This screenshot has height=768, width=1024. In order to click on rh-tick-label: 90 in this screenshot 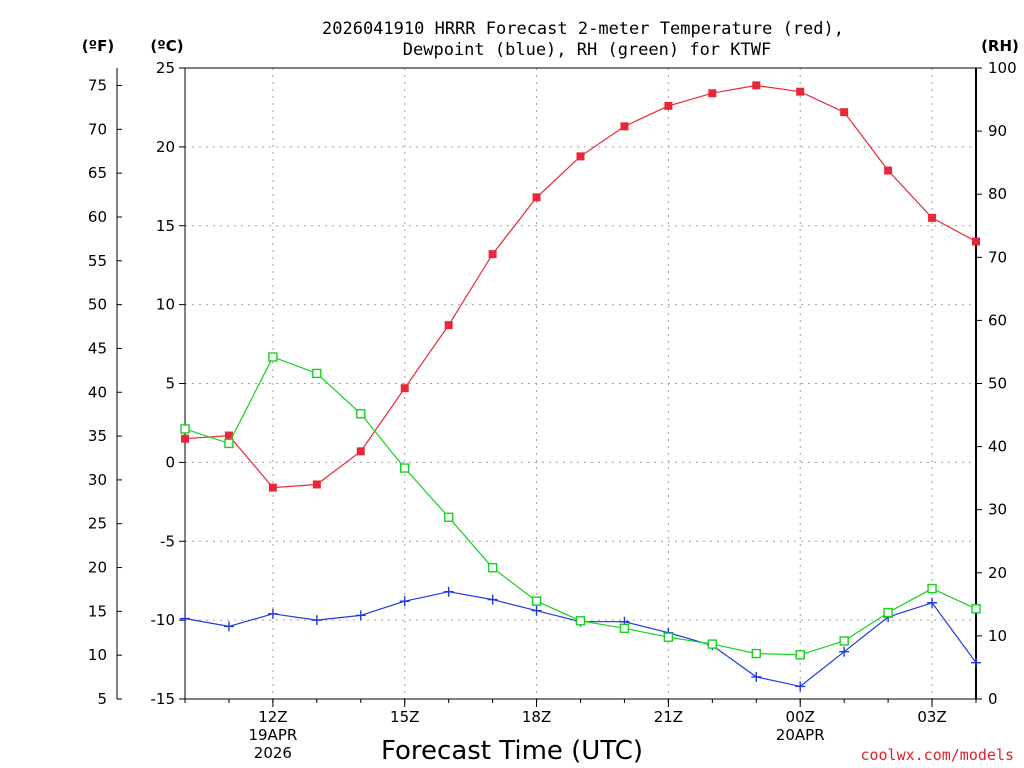, I will do `click(997, 131)`.